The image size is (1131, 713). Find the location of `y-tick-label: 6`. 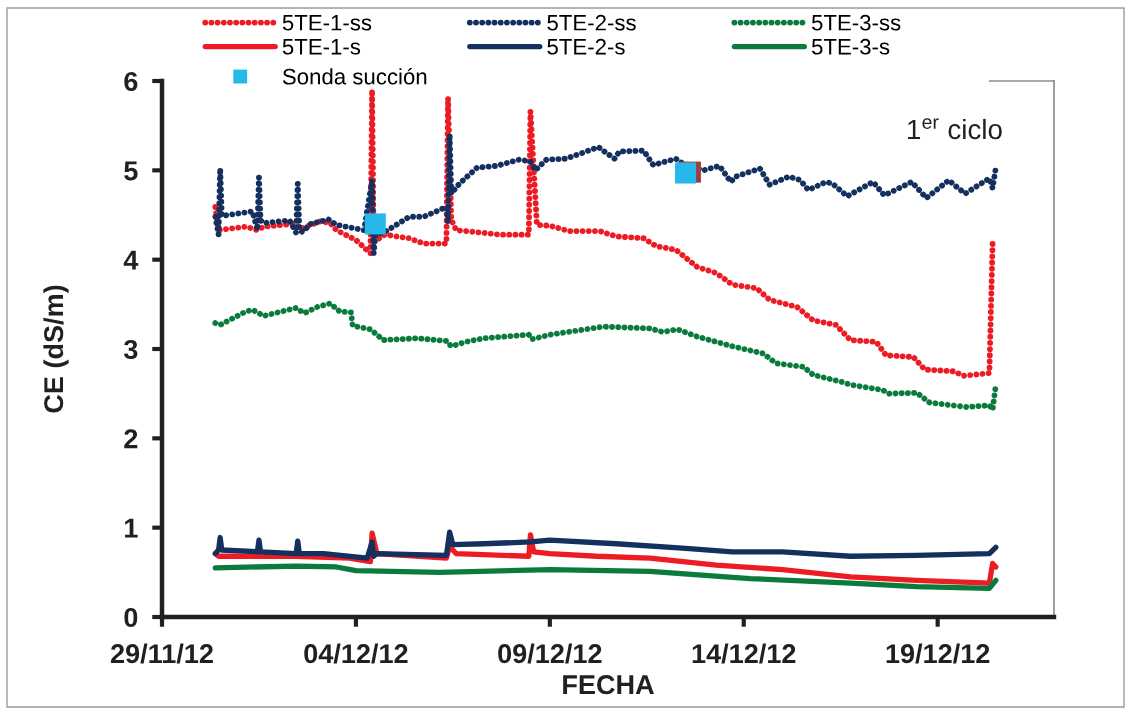

y-tick-label: 6 is located at coordinates (131, 81).